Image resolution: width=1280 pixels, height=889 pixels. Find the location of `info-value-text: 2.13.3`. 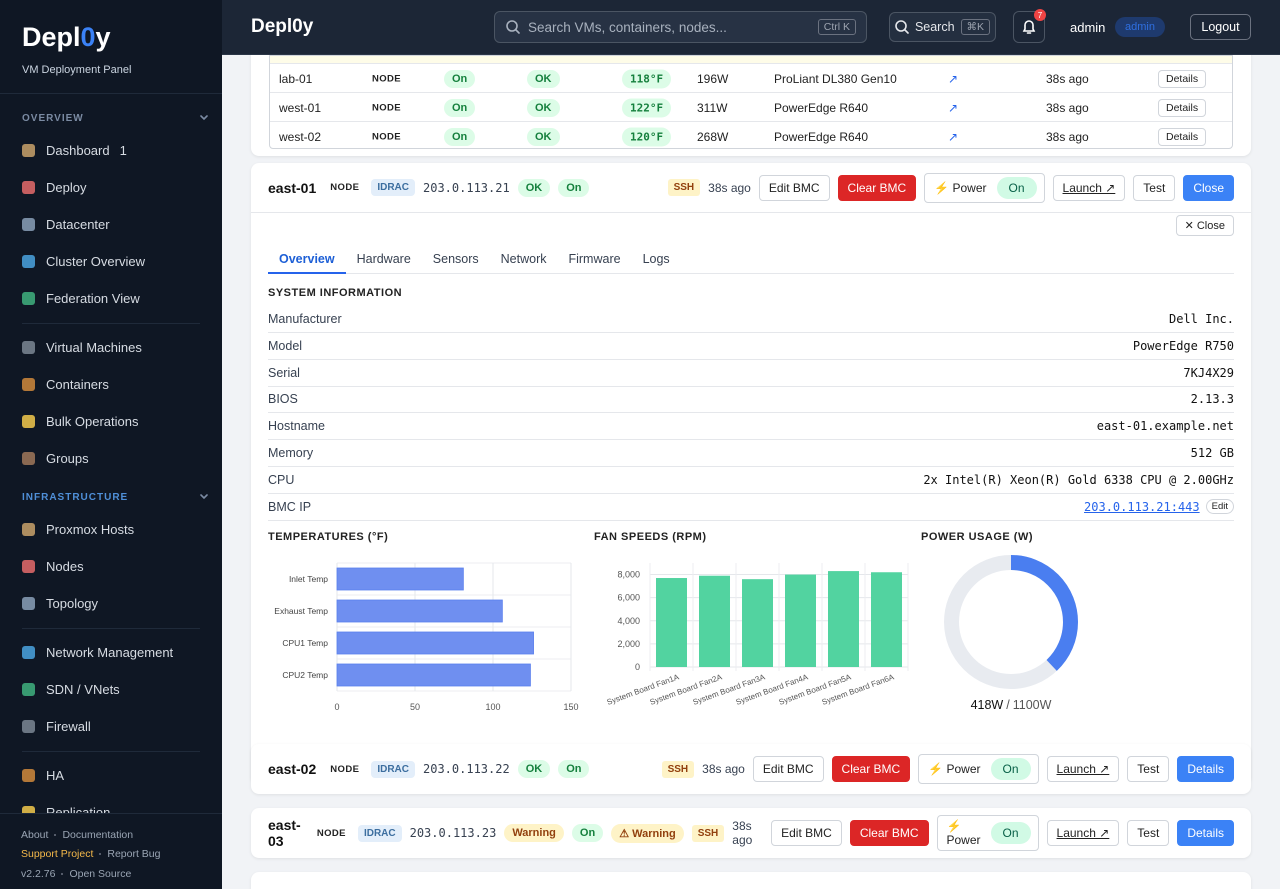

info-value-text: 2.13.3 is located at coordinates (1212, 399).